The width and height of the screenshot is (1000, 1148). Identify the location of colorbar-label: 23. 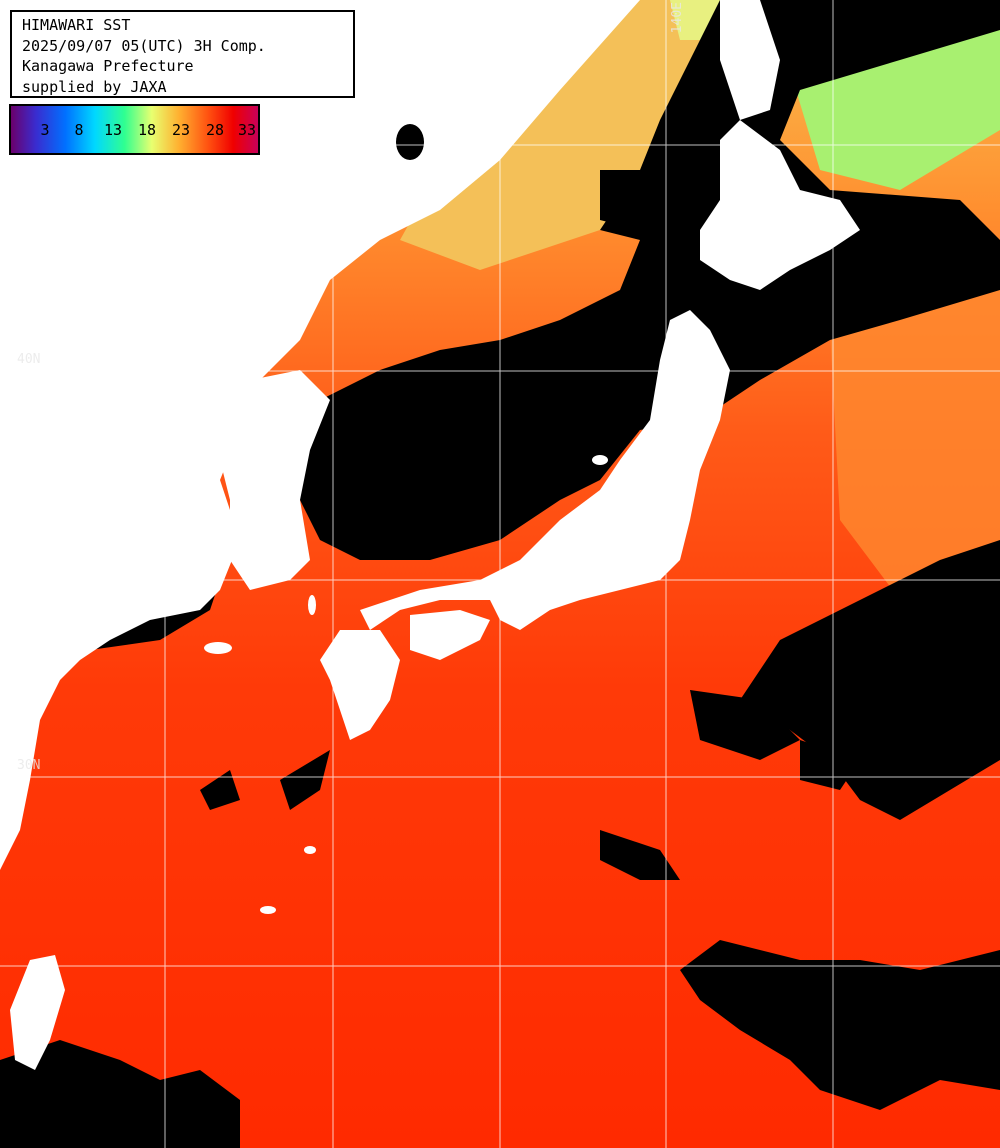
(181, 130).